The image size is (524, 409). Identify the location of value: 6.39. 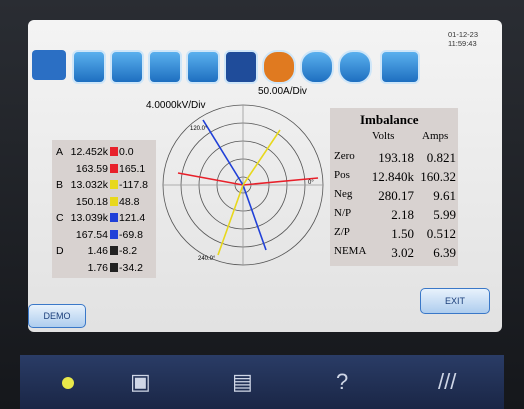
(444, 252).